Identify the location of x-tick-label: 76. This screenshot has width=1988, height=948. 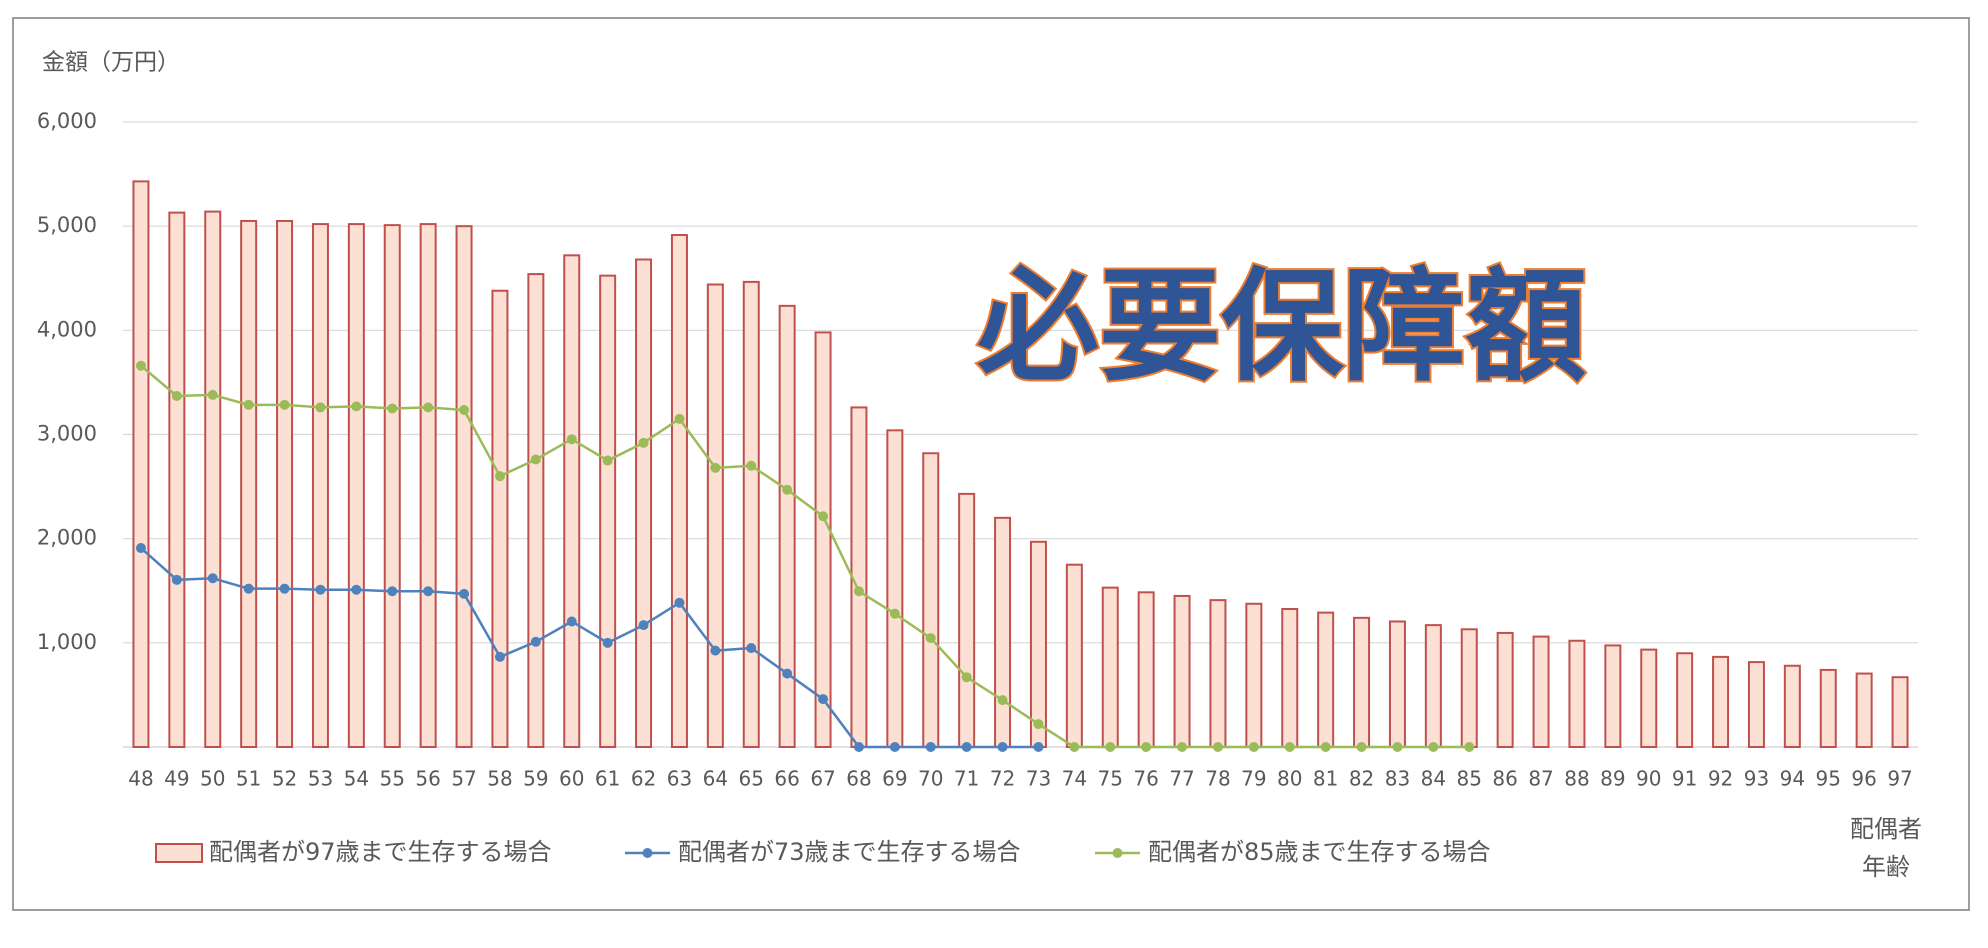
(1145, 779).